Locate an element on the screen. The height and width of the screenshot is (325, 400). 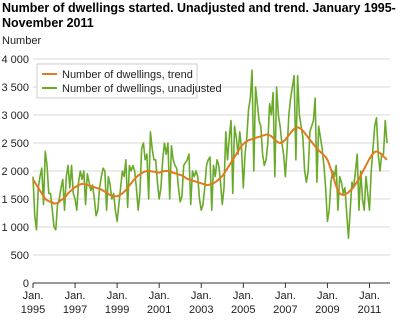
x-tick-label: Jan. 1997 is located at coordinates (75, 303).